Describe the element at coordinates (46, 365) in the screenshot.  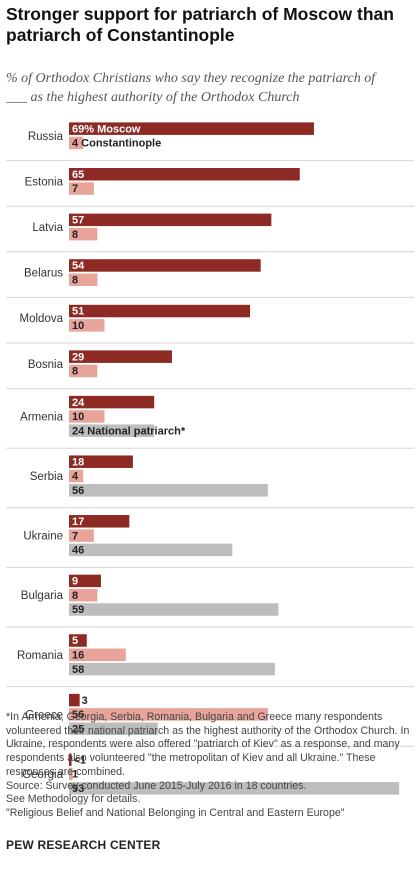
I see `category-label-bosnia: Bosnia` at that location.